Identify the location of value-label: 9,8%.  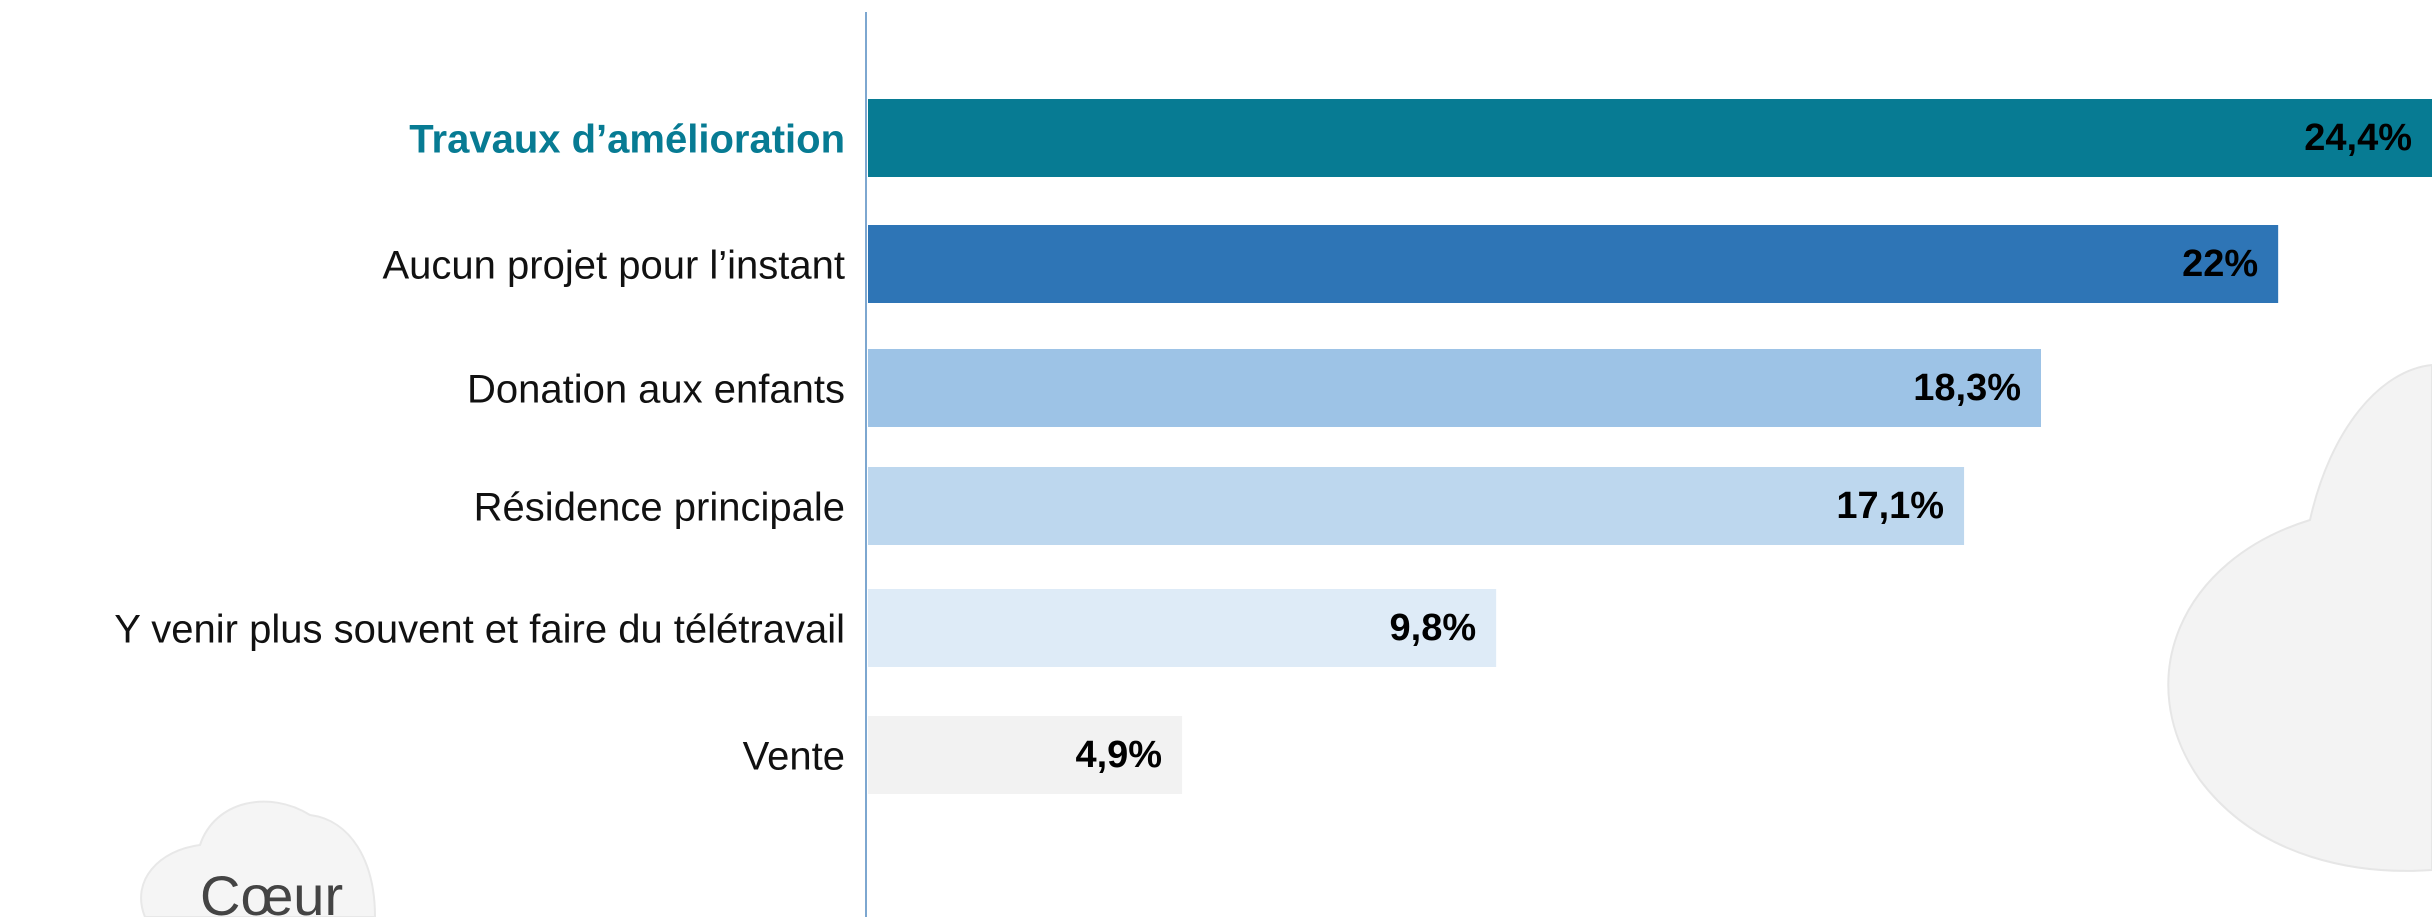
(1433, 628).